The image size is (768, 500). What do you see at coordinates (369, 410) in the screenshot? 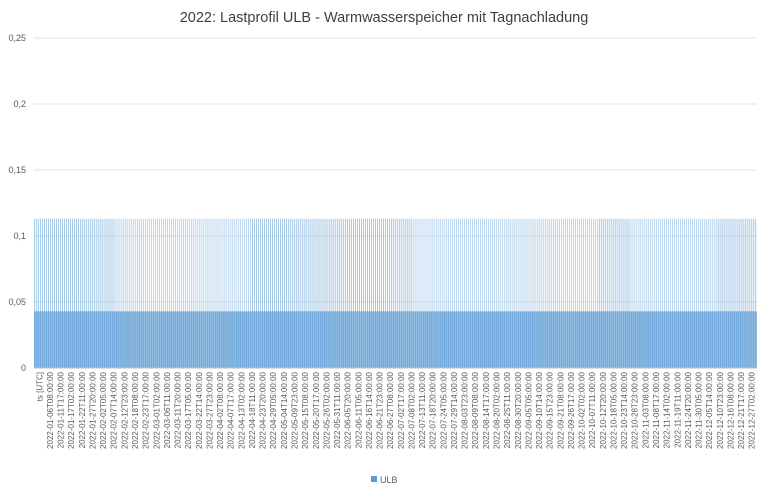
I see `x-tick-label: 2022-06-16T14:00:00` at bounding box center [369, 410].